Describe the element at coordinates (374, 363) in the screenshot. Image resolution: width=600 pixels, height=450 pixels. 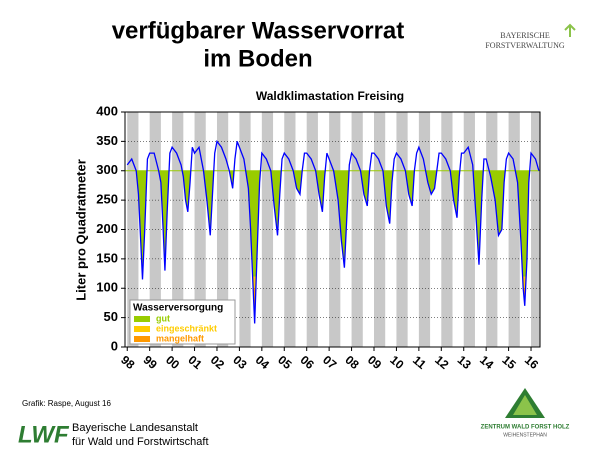
I see `x-tick-label: 09` at that location.